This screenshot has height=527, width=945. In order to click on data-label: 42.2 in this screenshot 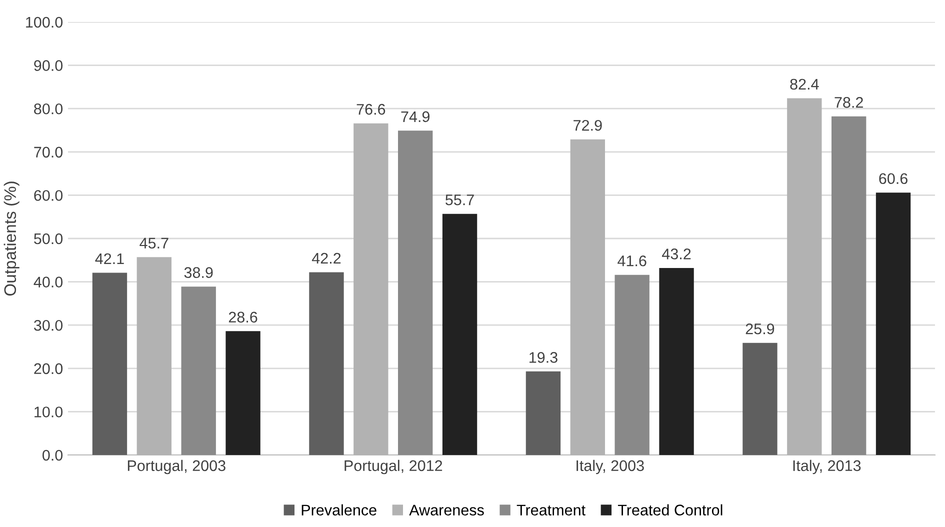, I will do `click(326, 258)`.